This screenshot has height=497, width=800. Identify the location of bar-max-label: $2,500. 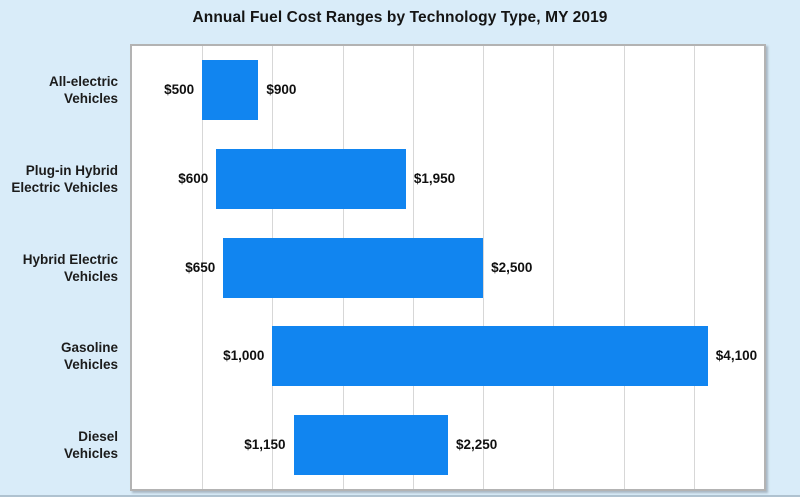
(512, 267).